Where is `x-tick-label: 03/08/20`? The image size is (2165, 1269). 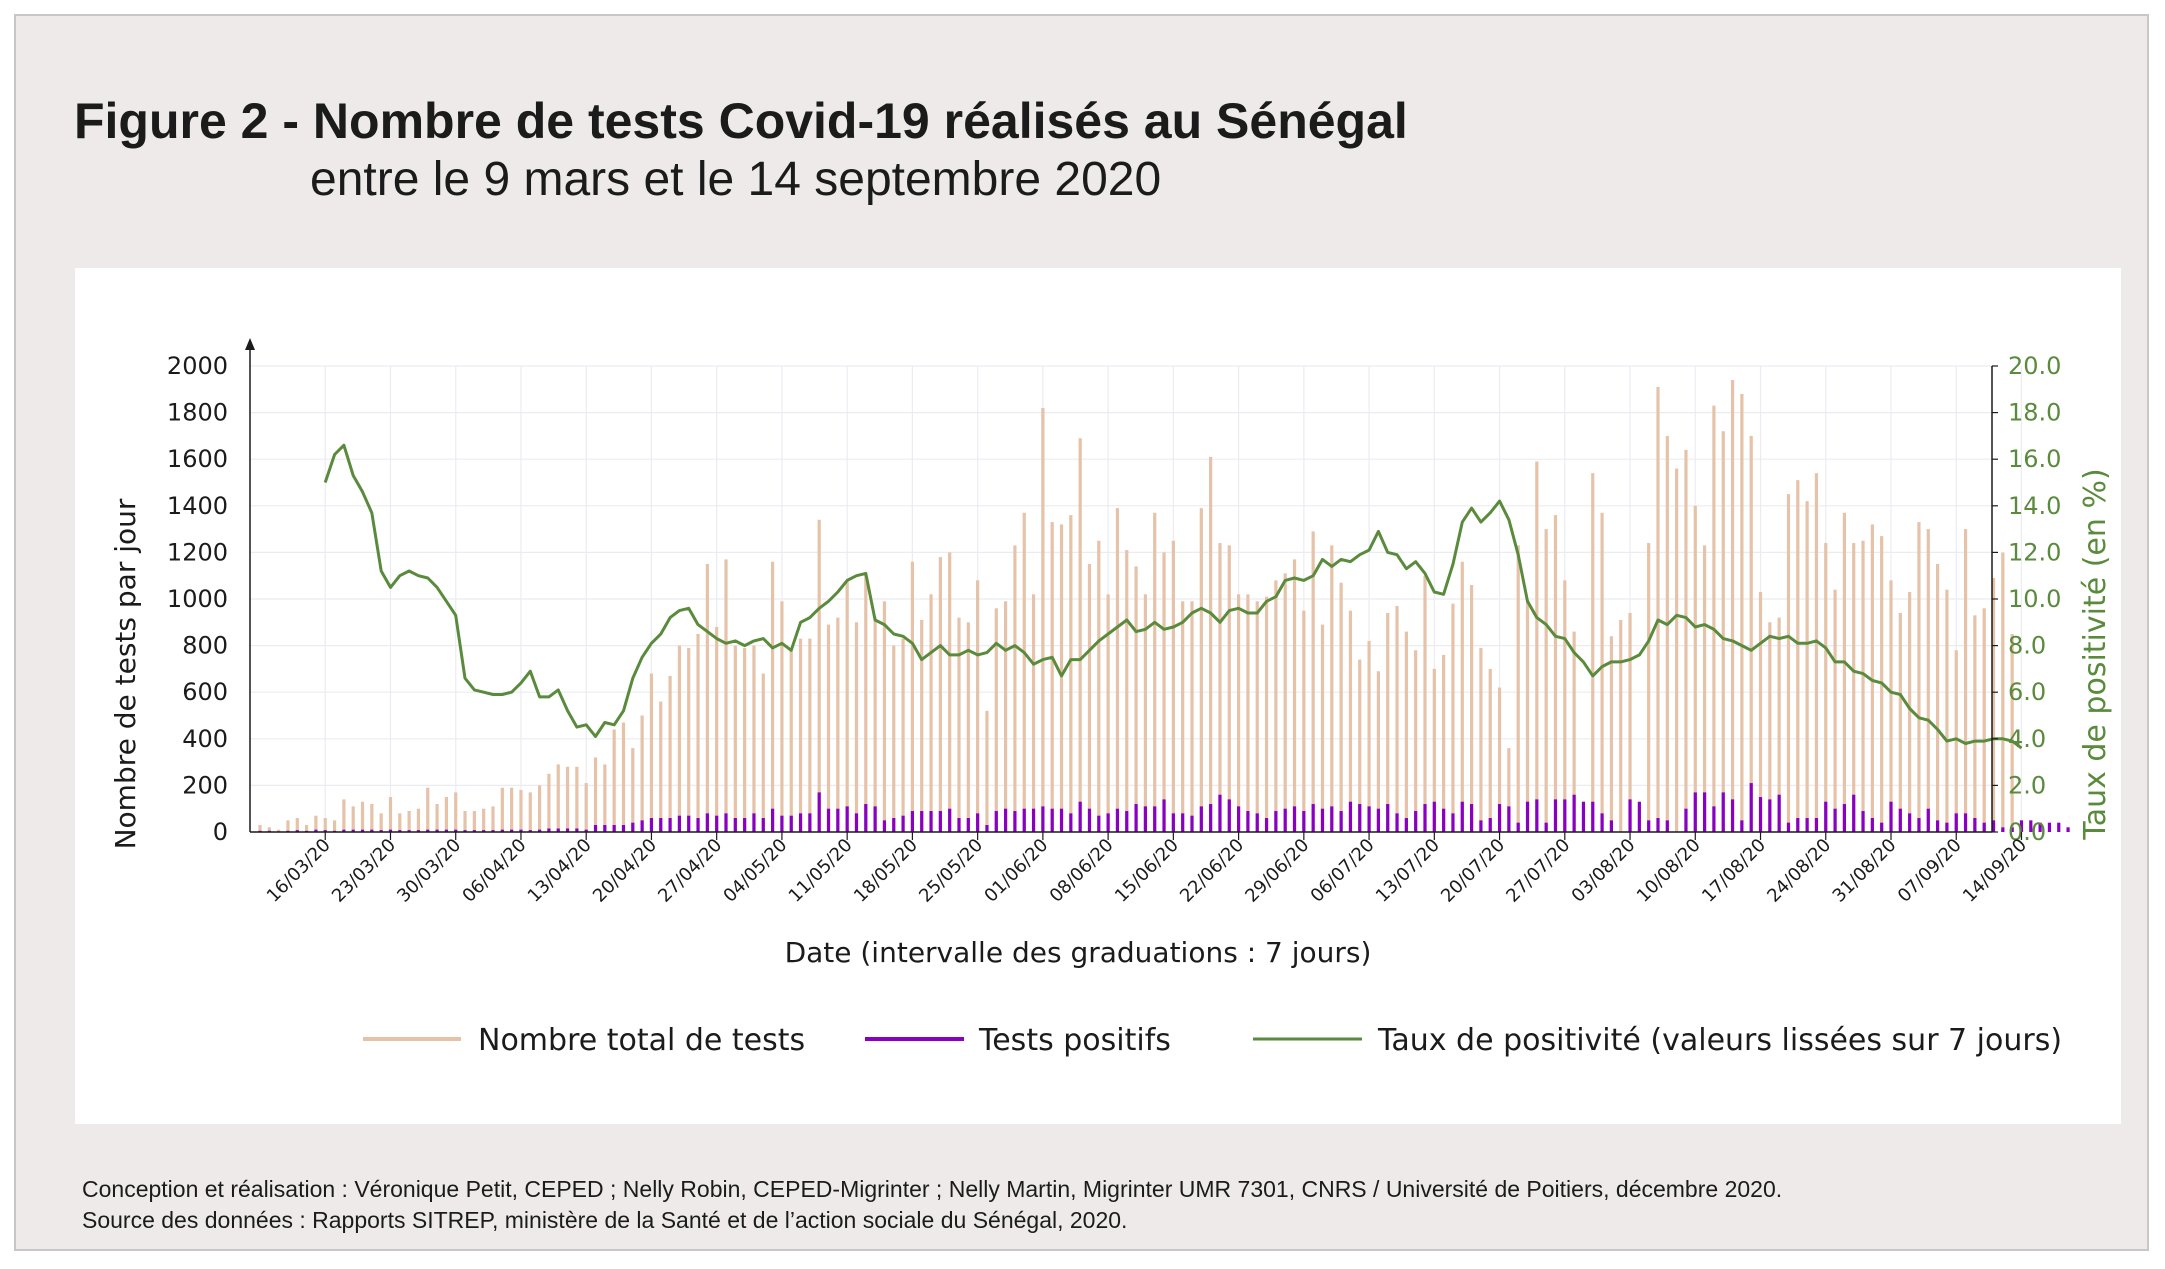
x-tick-label: 03/08/20 is located at coordinates (1604, 871).